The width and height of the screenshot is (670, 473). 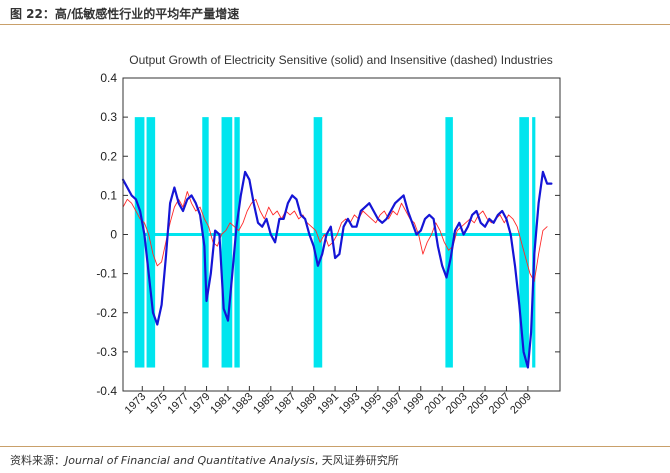 What do you see at coordinates (108, 117) in the screenshot?
I see `y-tick-label: 0.3` at bounding box center [108, 117].